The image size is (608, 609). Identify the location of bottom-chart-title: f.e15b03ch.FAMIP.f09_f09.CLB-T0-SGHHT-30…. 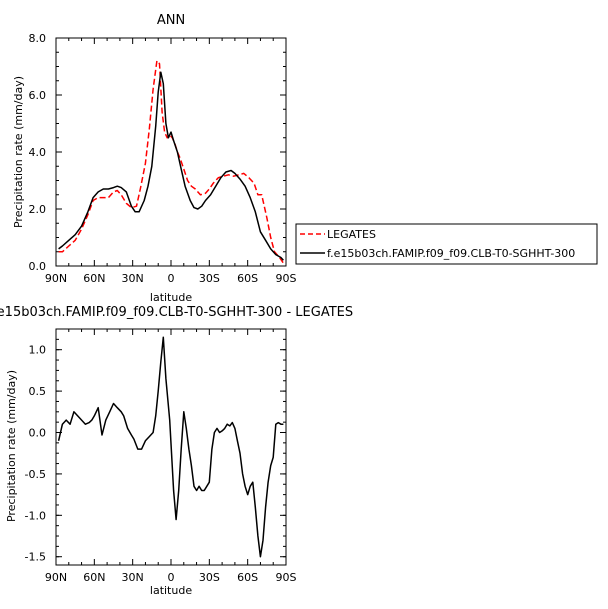
(176, 312).